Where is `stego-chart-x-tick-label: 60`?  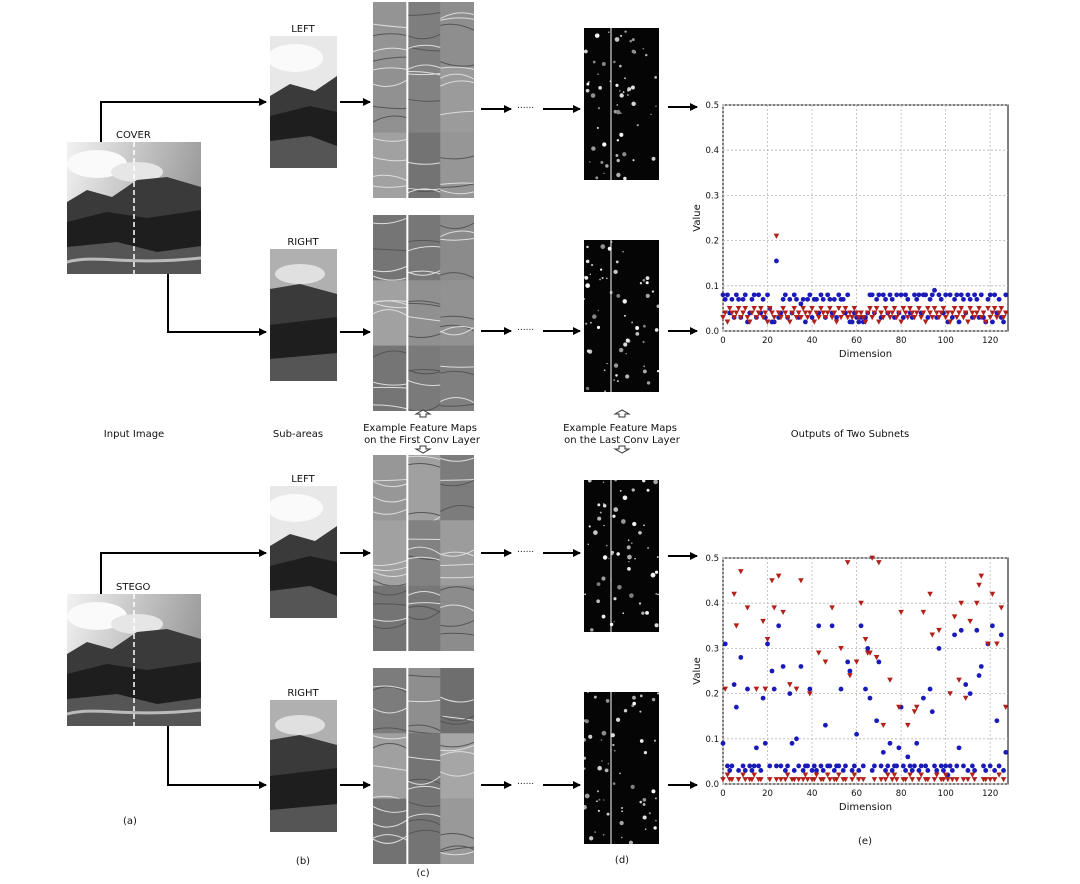
stego-chart-x-tick-label: 60 is located at coordinates (856, 794).